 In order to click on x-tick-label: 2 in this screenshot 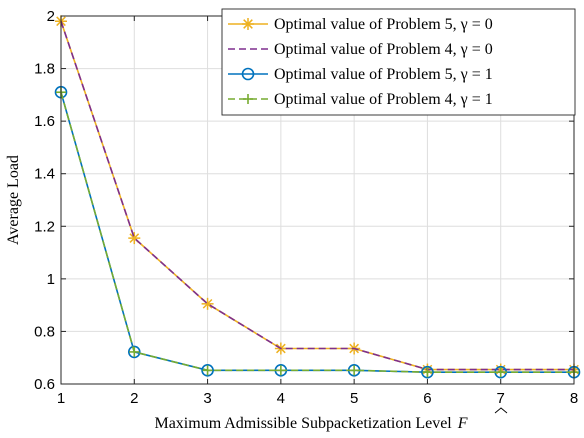, I will do `click(134, 398)`.